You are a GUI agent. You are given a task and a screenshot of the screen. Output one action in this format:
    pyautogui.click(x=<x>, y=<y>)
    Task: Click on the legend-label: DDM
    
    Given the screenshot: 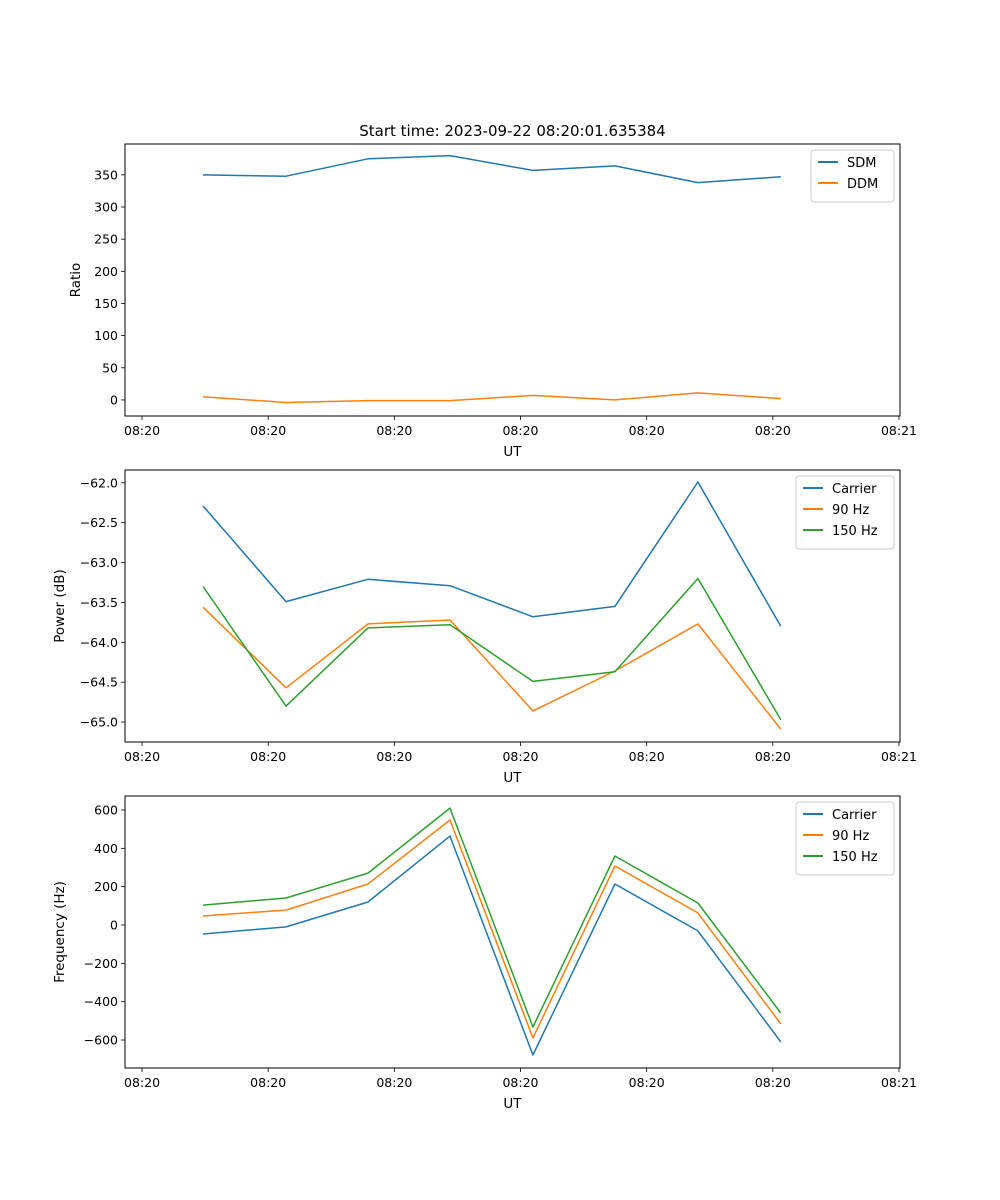 What is the action you would take?
    pyautogui.click(x=862, y=184)
    